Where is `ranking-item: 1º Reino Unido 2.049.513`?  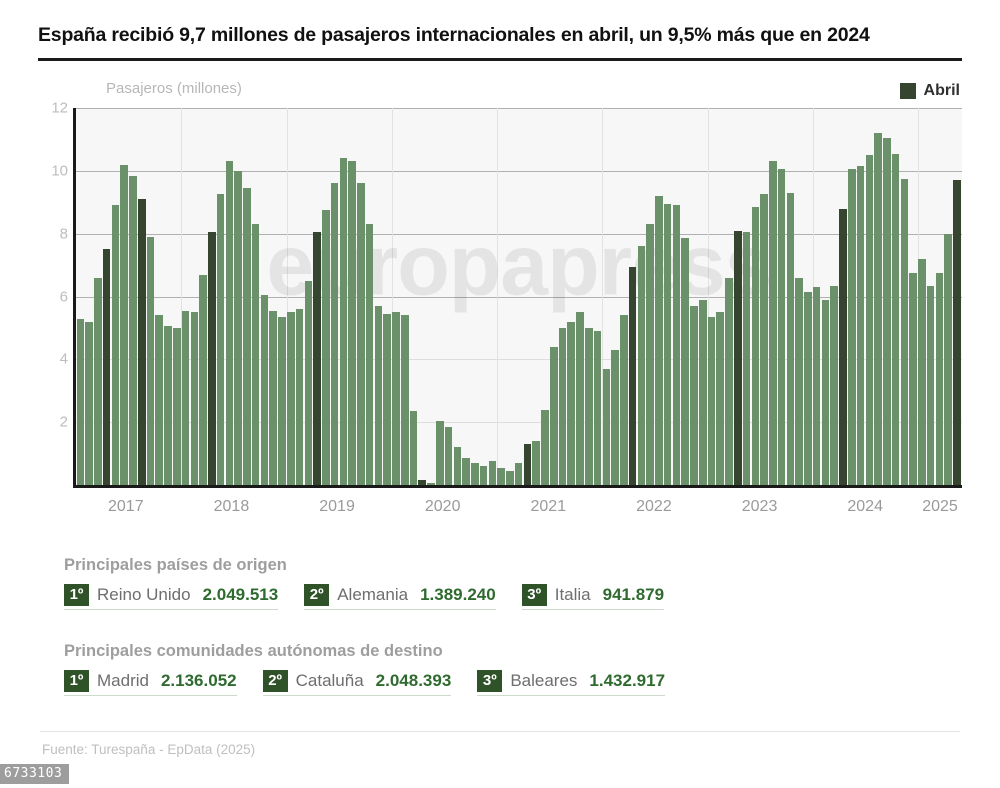
ranking-item: 1º Reino Unido 2.049.513 is located at coordinates (171, 597).